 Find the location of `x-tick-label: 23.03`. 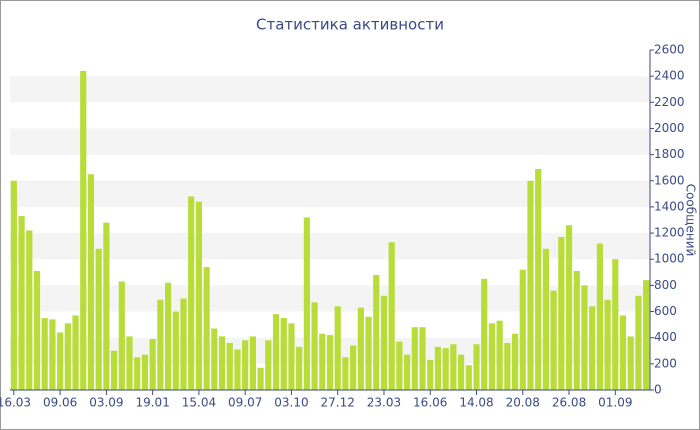

x-tick-label: 23.03 is located at coordinates (384, 403).